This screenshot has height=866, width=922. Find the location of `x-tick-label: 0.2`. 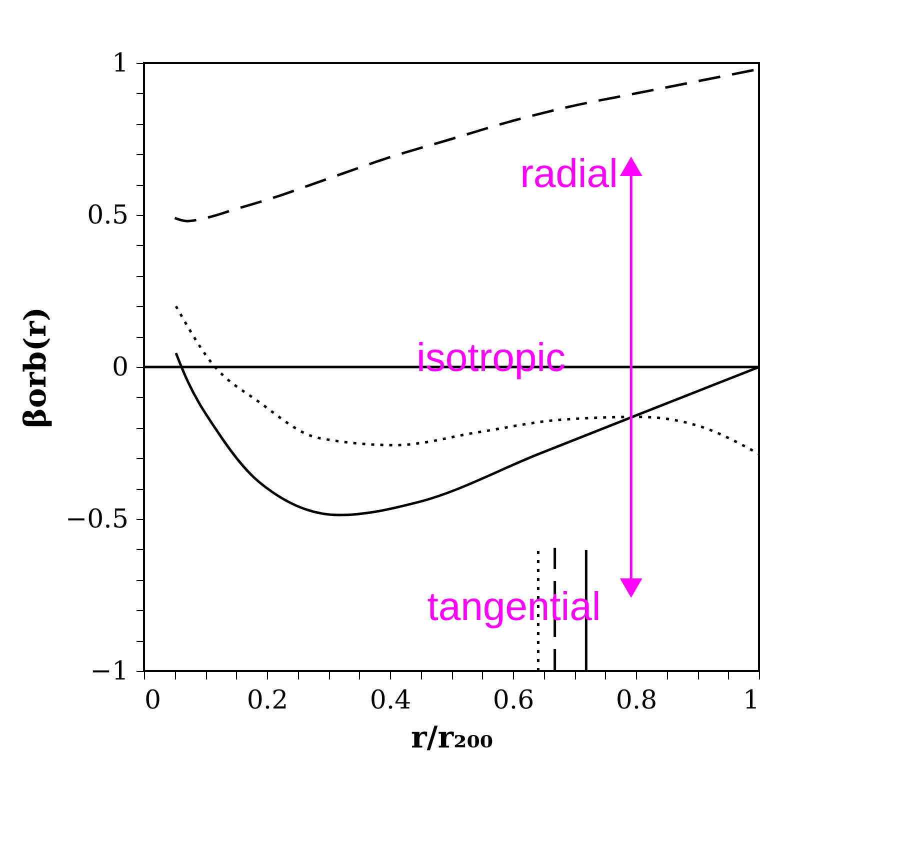

x-tick-label: 0.2 is located at coordinates (267, 701).